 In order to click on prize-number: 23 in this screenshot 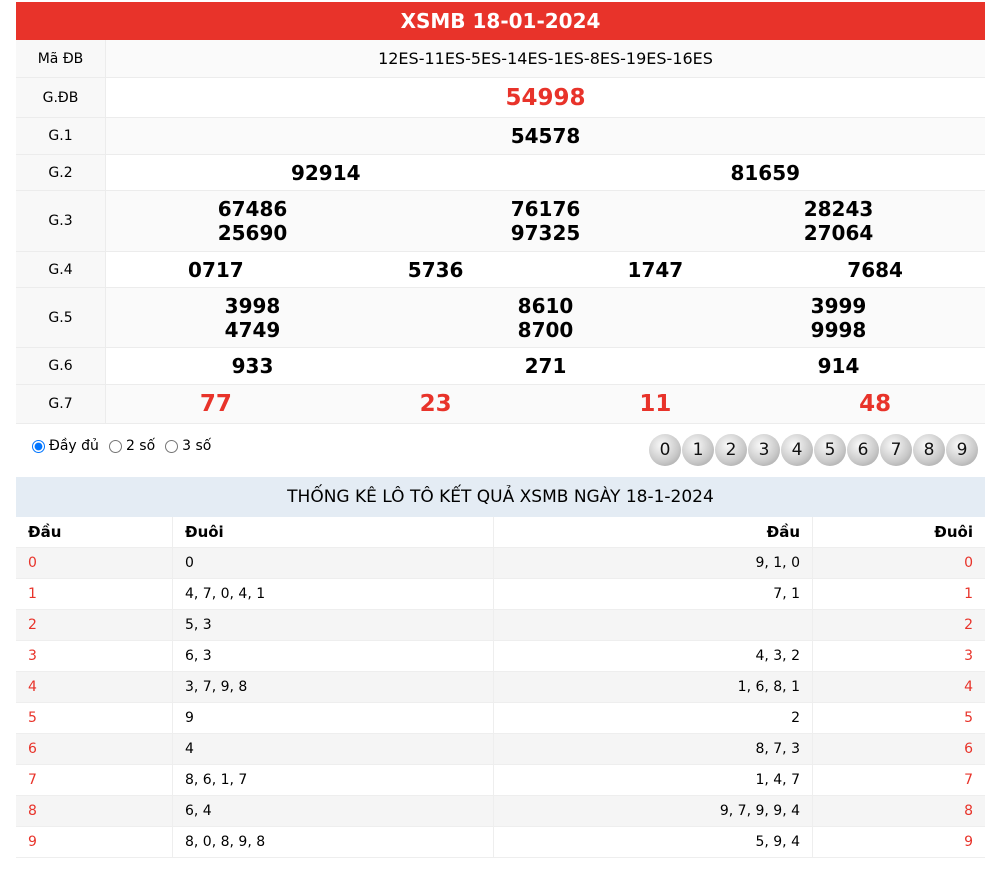, I will do `click(435, 404)`.